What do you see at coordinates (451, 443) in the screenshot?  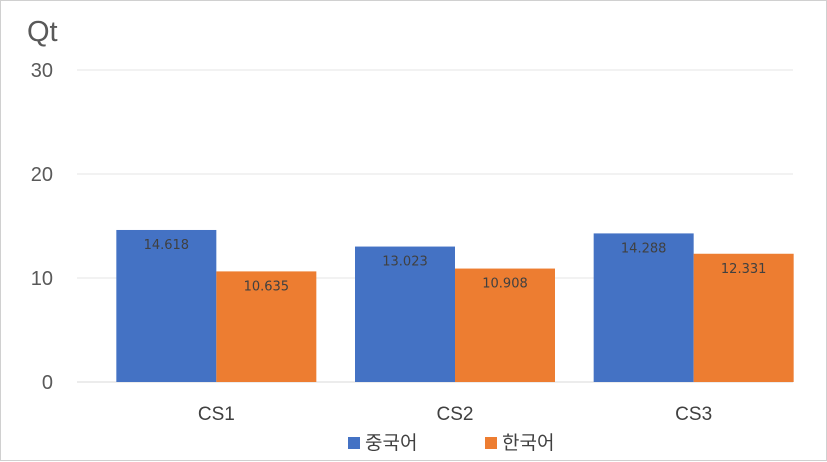 I see `legend: 중국어 한국어` at bounding box center [451, 443].